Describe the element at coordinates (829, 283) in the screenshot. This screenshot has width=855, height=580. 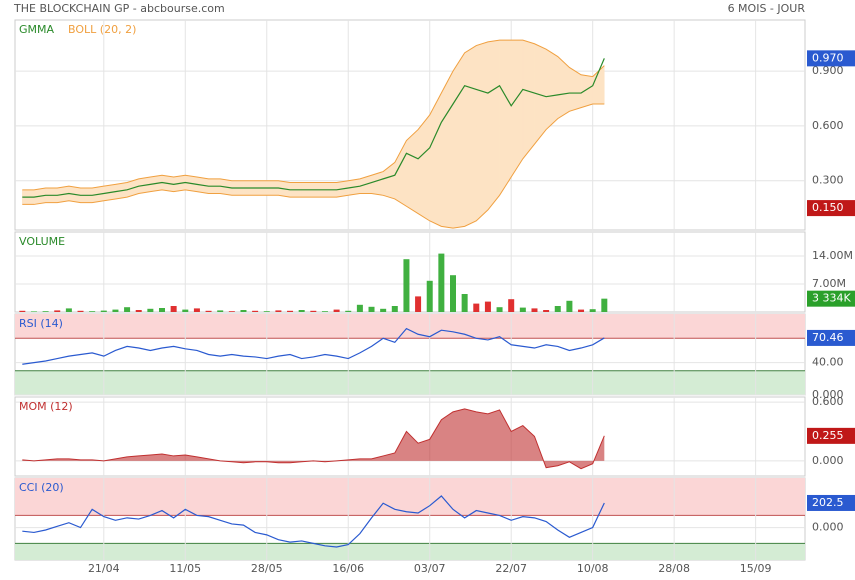
I see `y-tick-label: 7.00M` at that location.